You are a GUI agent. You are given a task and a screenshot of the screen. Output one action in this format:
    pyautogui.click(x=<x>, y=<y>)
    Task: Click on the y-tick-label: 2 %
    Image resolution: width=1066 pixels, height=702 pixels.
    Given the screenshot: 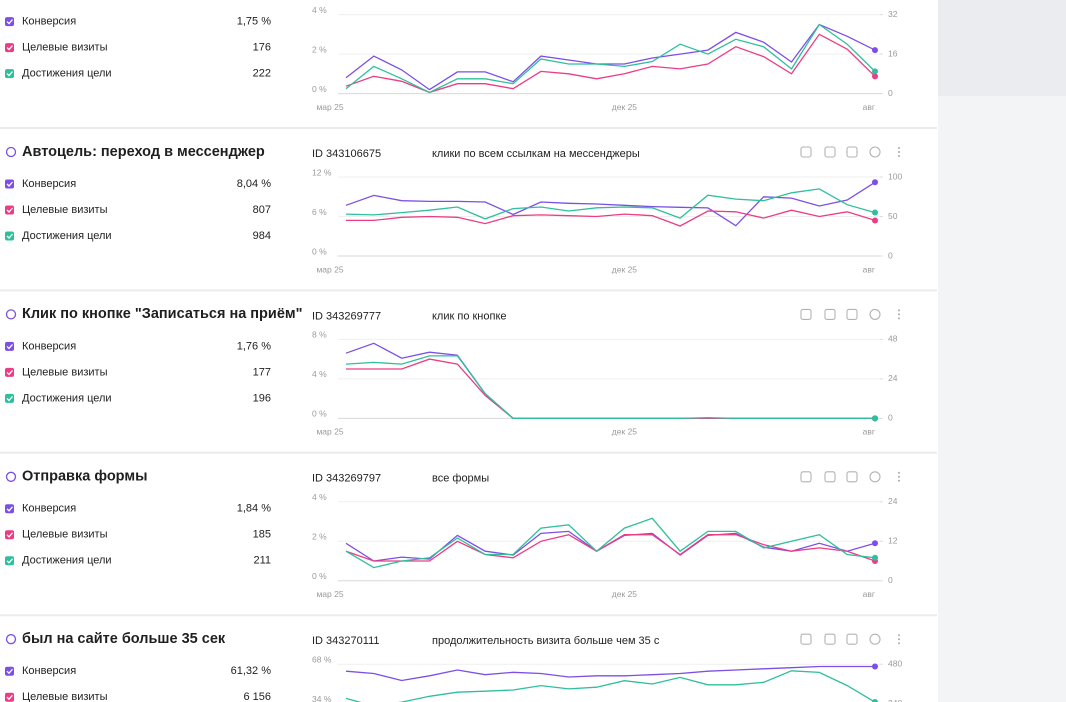 What is the action you would take?
    pyautogui.click(x=319, y=537)
    